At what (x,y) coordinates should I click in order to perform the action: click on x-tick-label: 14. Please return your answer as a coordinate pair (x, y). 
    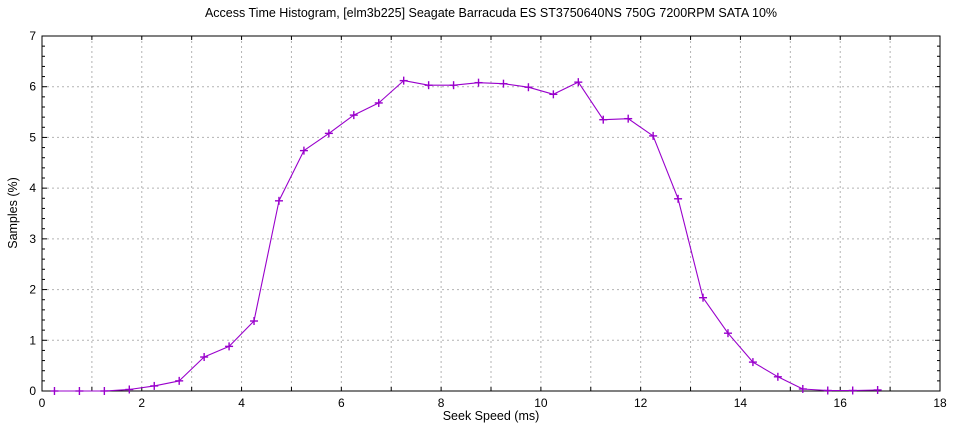
    Looking at the image, I should click on (741, 403).